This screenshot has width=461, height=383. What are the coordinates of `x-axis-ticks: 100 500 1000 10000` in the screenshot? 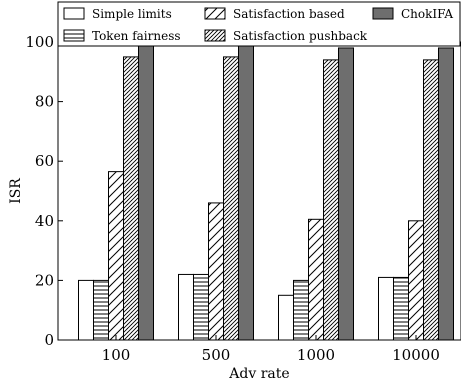 It's located at (271, 349).